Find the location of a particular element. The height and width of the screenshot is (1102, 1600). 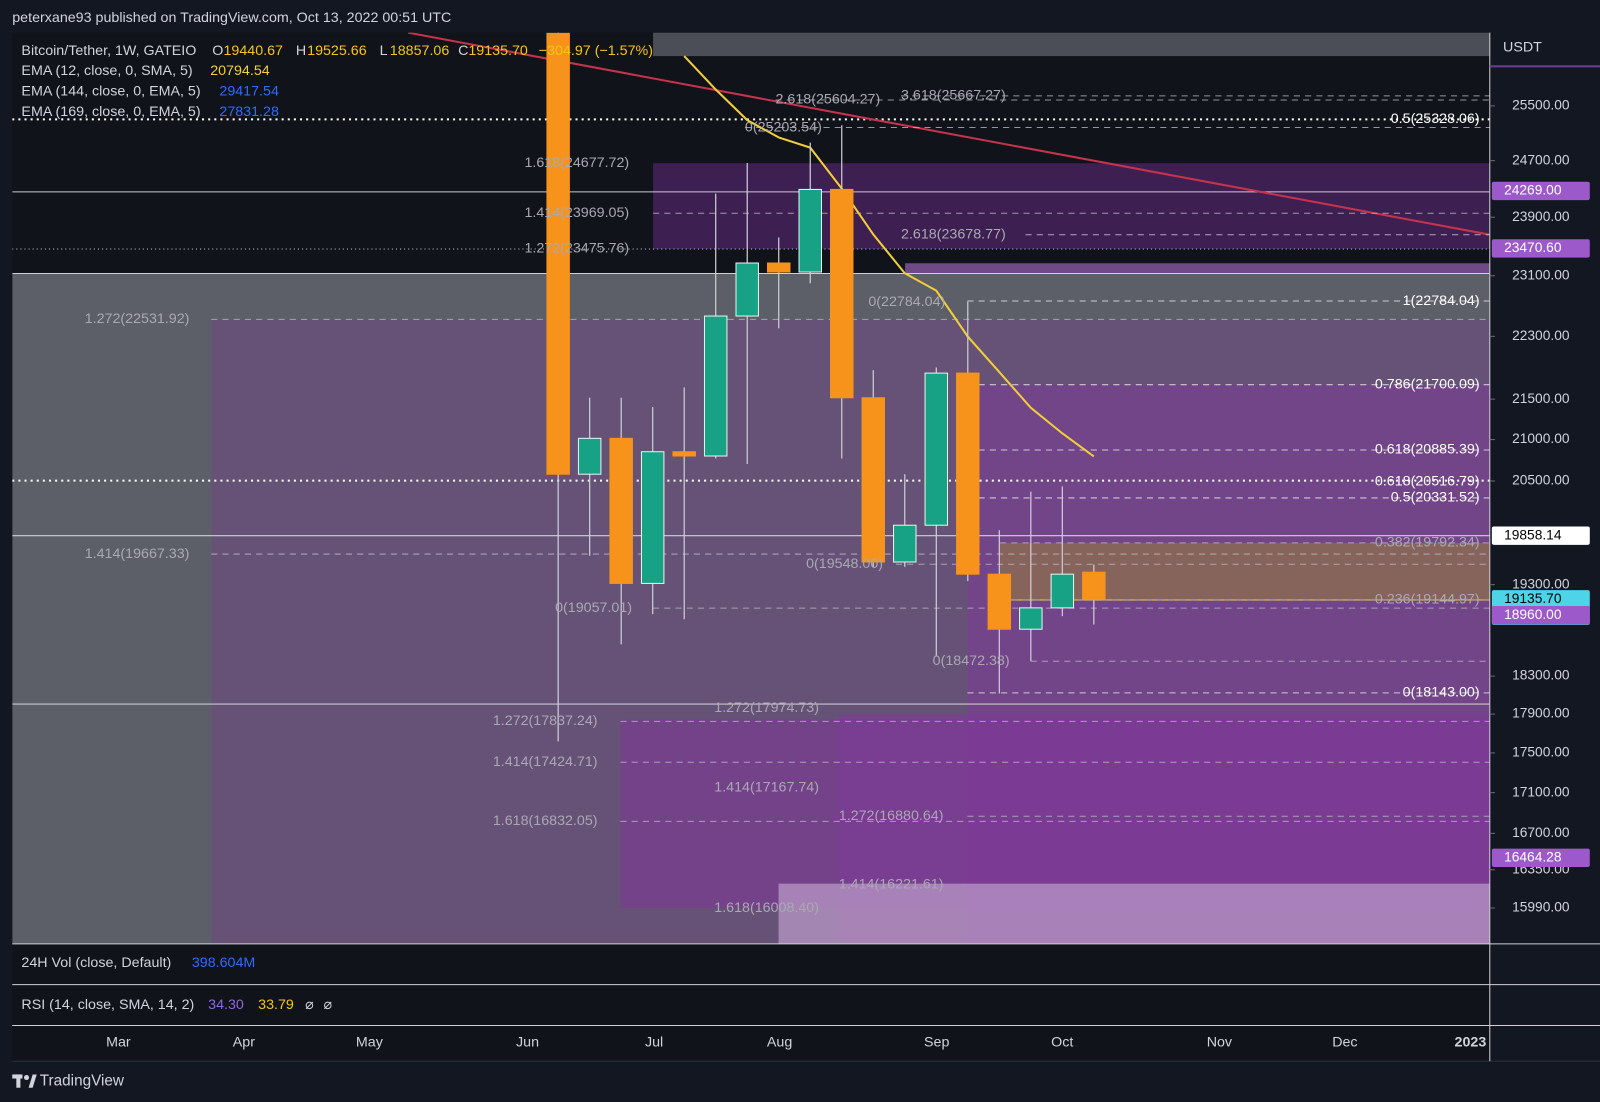

fib-label: 1.414(19667.33) is located at coordinates (137, 554).